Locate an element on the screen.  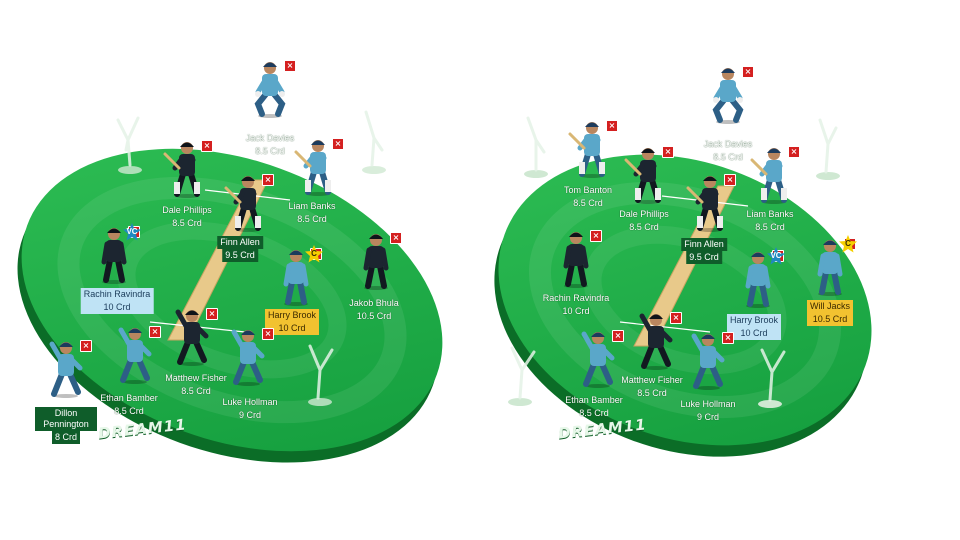
player-label-jack-davies: Jack Davies 8.5 Crd is located at coordinates (728, 151).